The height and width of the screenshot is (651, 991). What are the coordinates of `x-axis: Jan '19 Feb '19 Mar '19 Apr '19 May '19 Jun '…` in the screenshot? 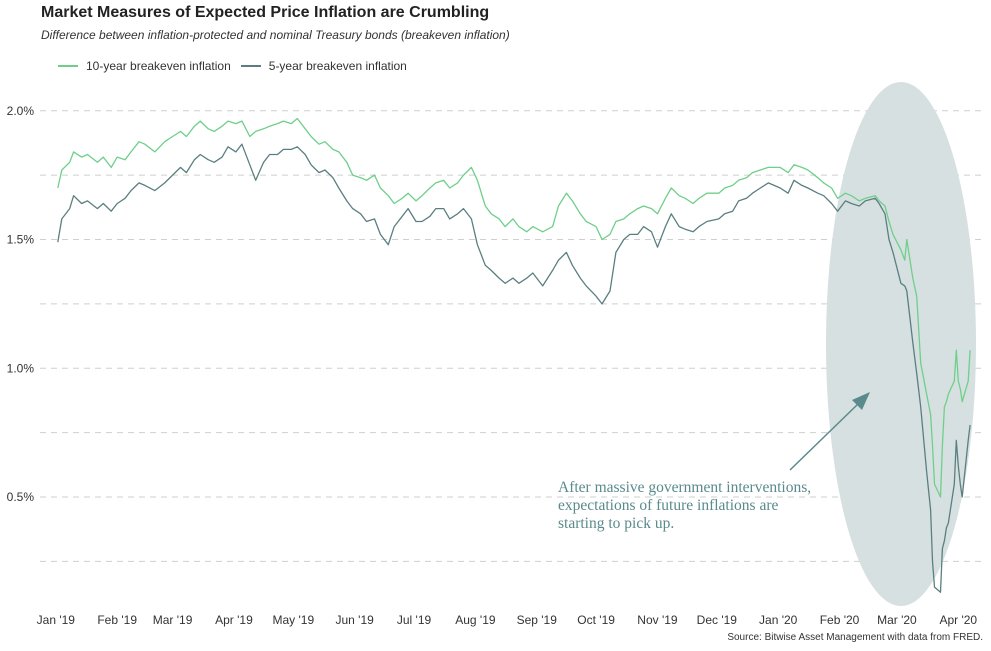 It's located at (507, 620).